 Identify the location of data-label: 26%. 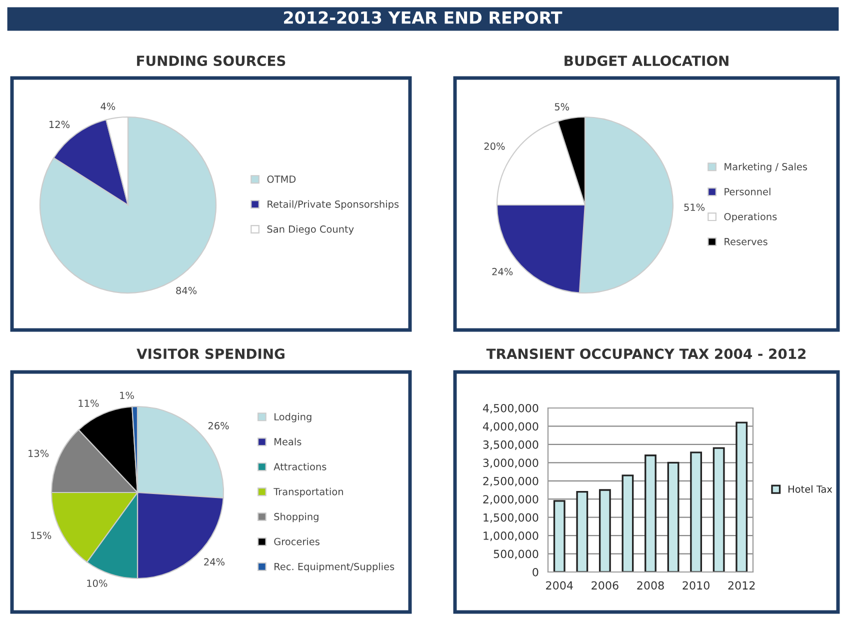
(218, 426).